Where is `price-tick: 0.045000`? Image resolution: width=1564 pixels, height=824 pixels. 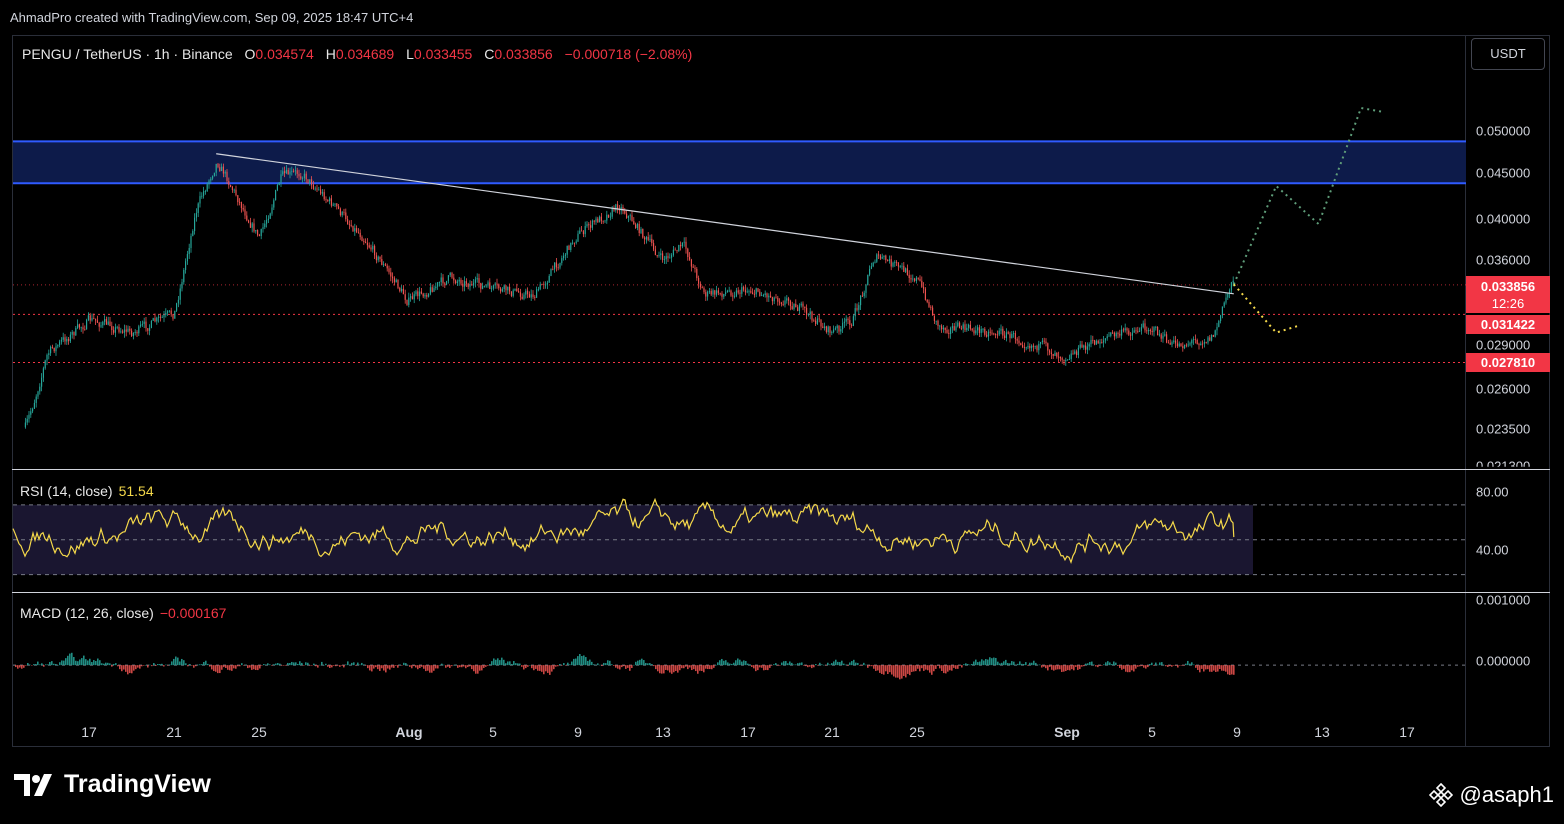 price-tick: 0.045000 is located at coordinates (1503, 173).